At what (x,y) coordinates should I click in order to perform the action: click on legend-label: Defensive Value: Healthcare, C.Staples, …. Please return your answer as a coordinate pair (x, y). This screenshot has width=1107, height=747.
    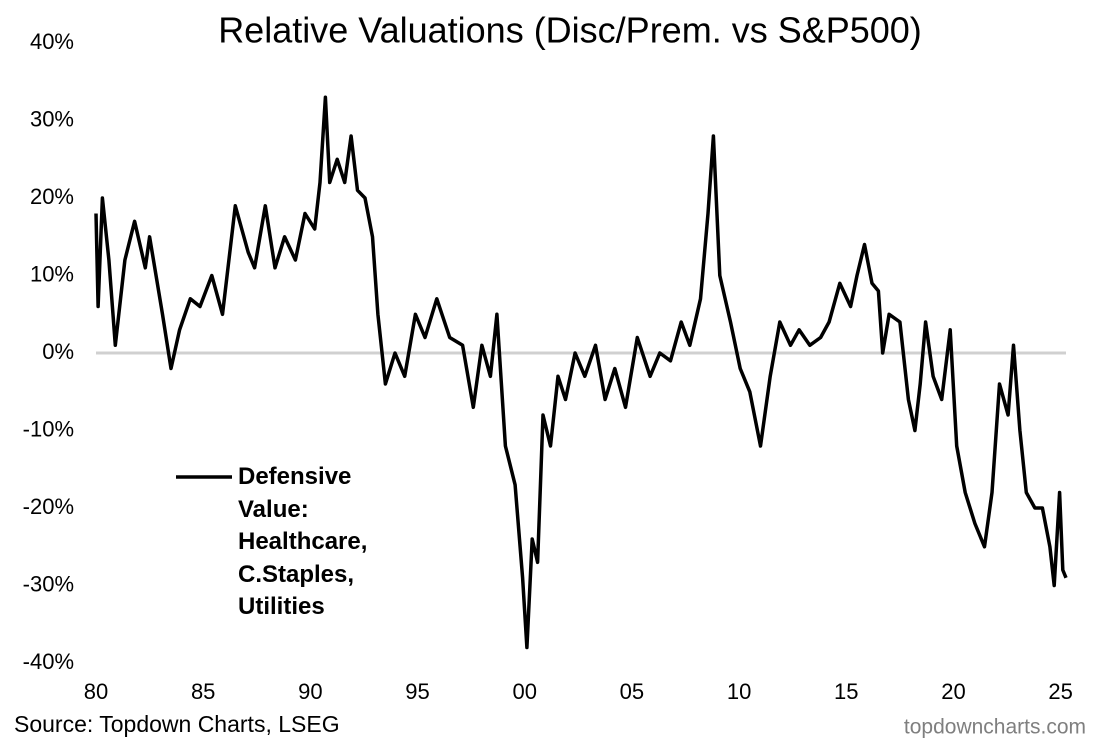
    Looking at the image, I should click on (303, 541).